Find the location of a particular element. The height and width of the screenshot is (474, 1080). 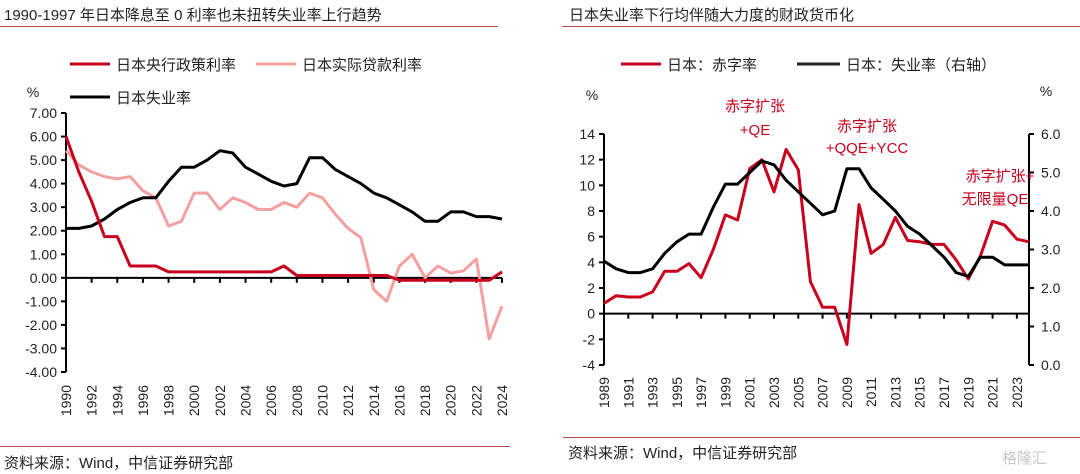

right-right-y-tick-label: 6.0 is located at coordinates (1051, 134).